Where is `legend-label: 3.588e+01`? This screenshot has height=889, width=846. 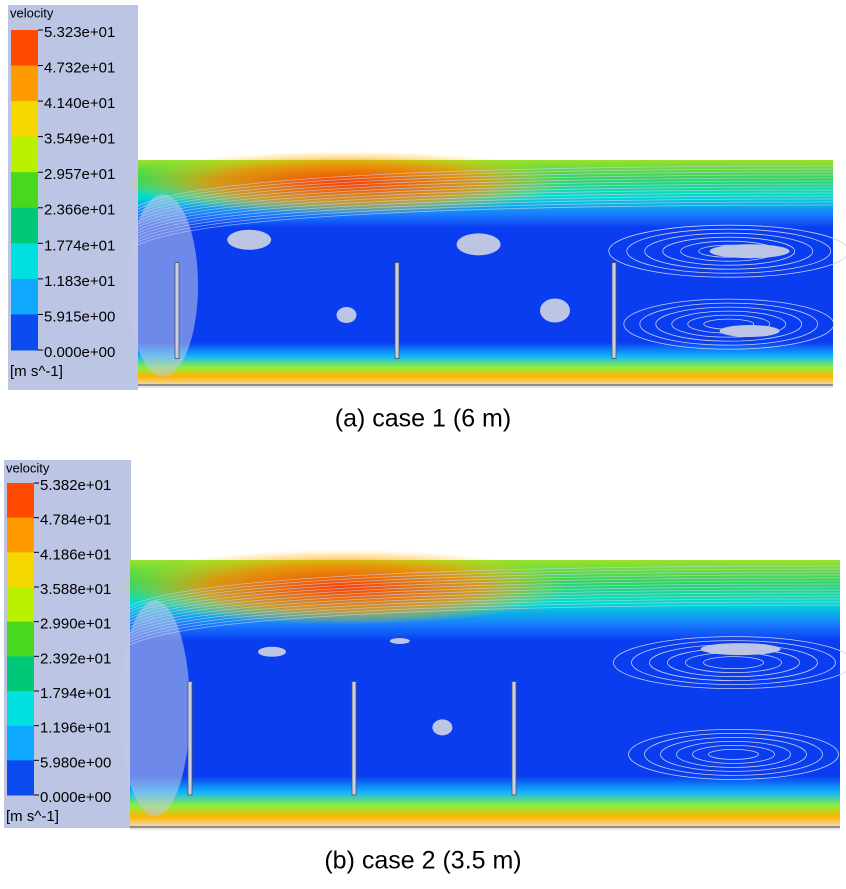 legend-label: 3.588e+01 is located at coordinates (75, 589).